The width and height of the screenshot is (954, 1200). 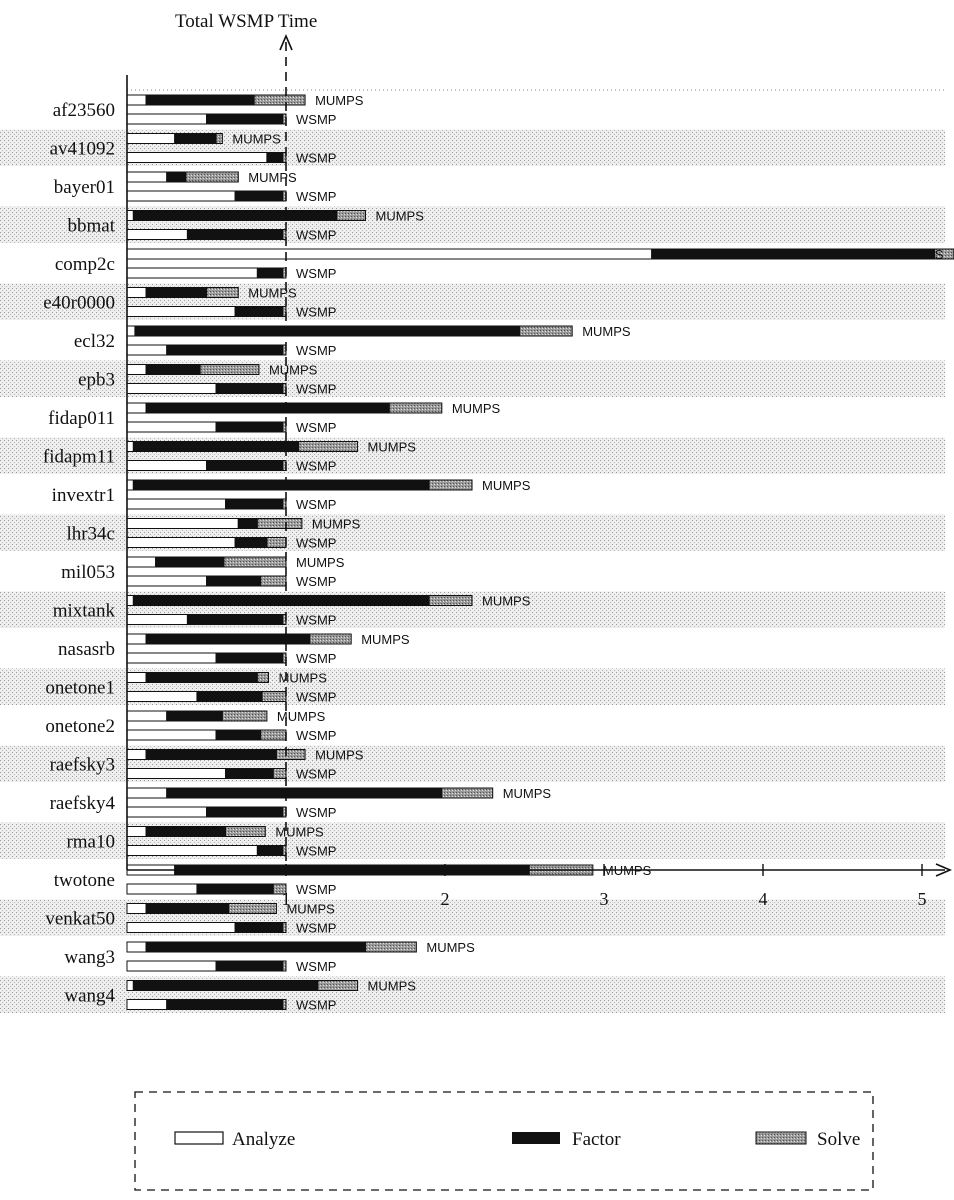 What do you see at coordinates (84, 187) in the screenshot?
I see `category-label: bayer01` at bounding box center [84, 187].